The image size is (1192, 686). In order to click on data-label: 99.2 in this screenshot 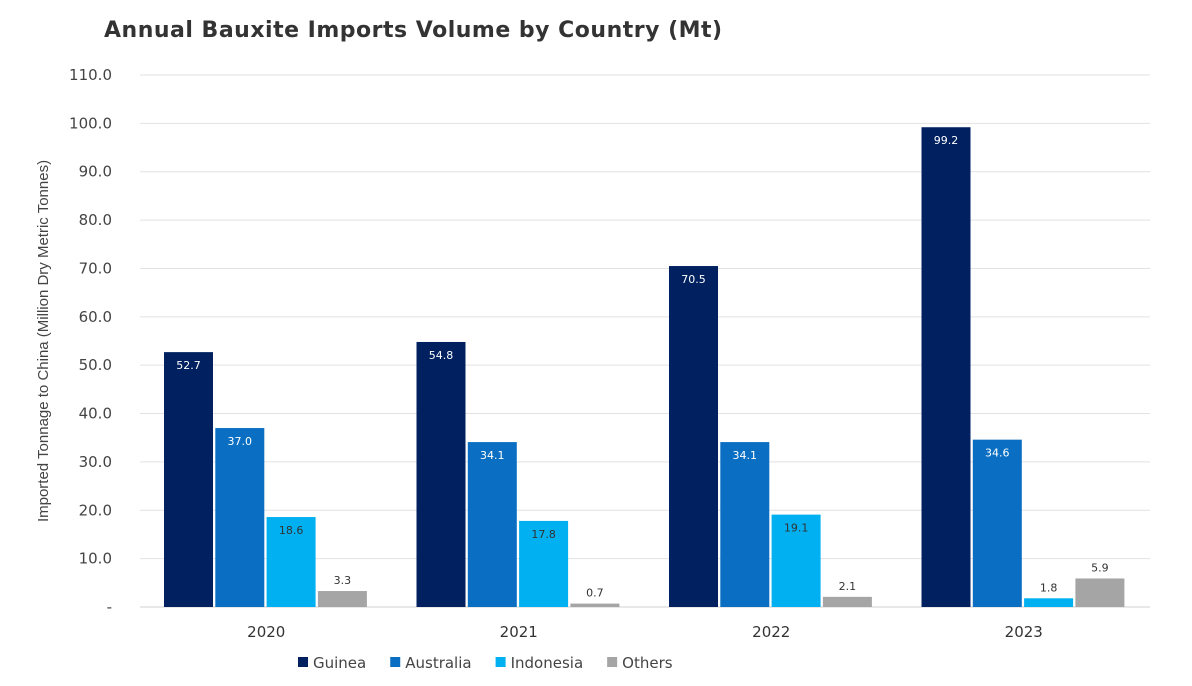, I will do `click(946, 140)`.